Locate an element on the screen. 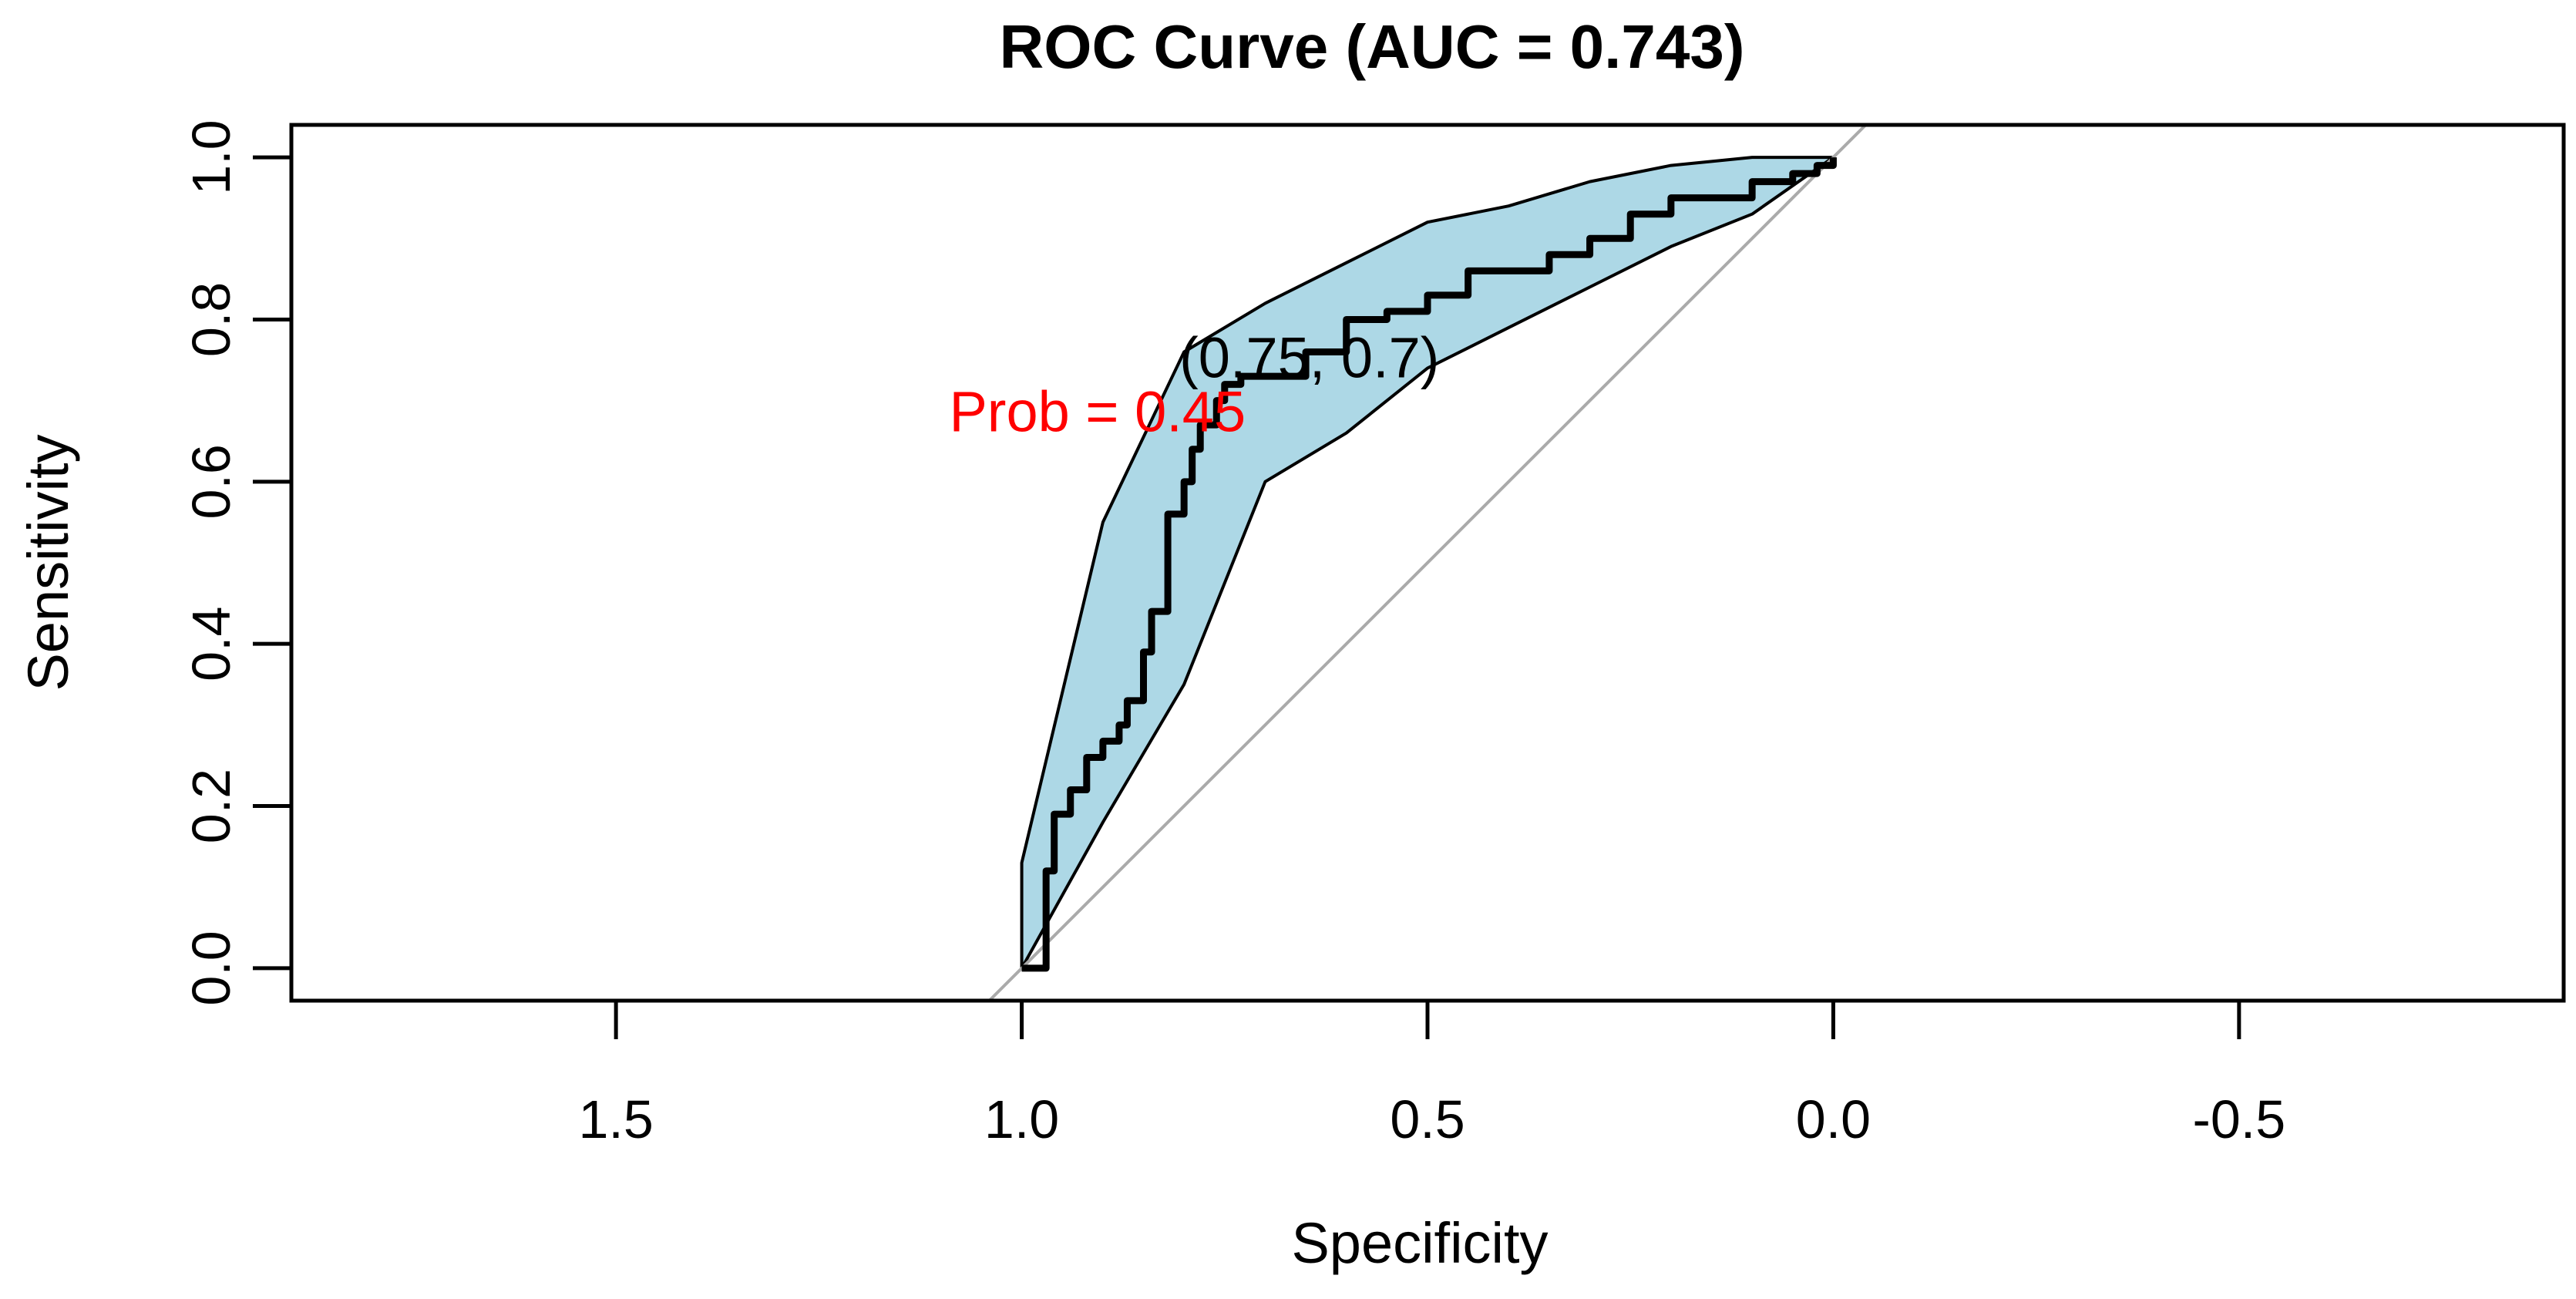 This screenshot has width=2576, height=1299. x-tick-label: 1.5 is located at coordinates (615, 1119).